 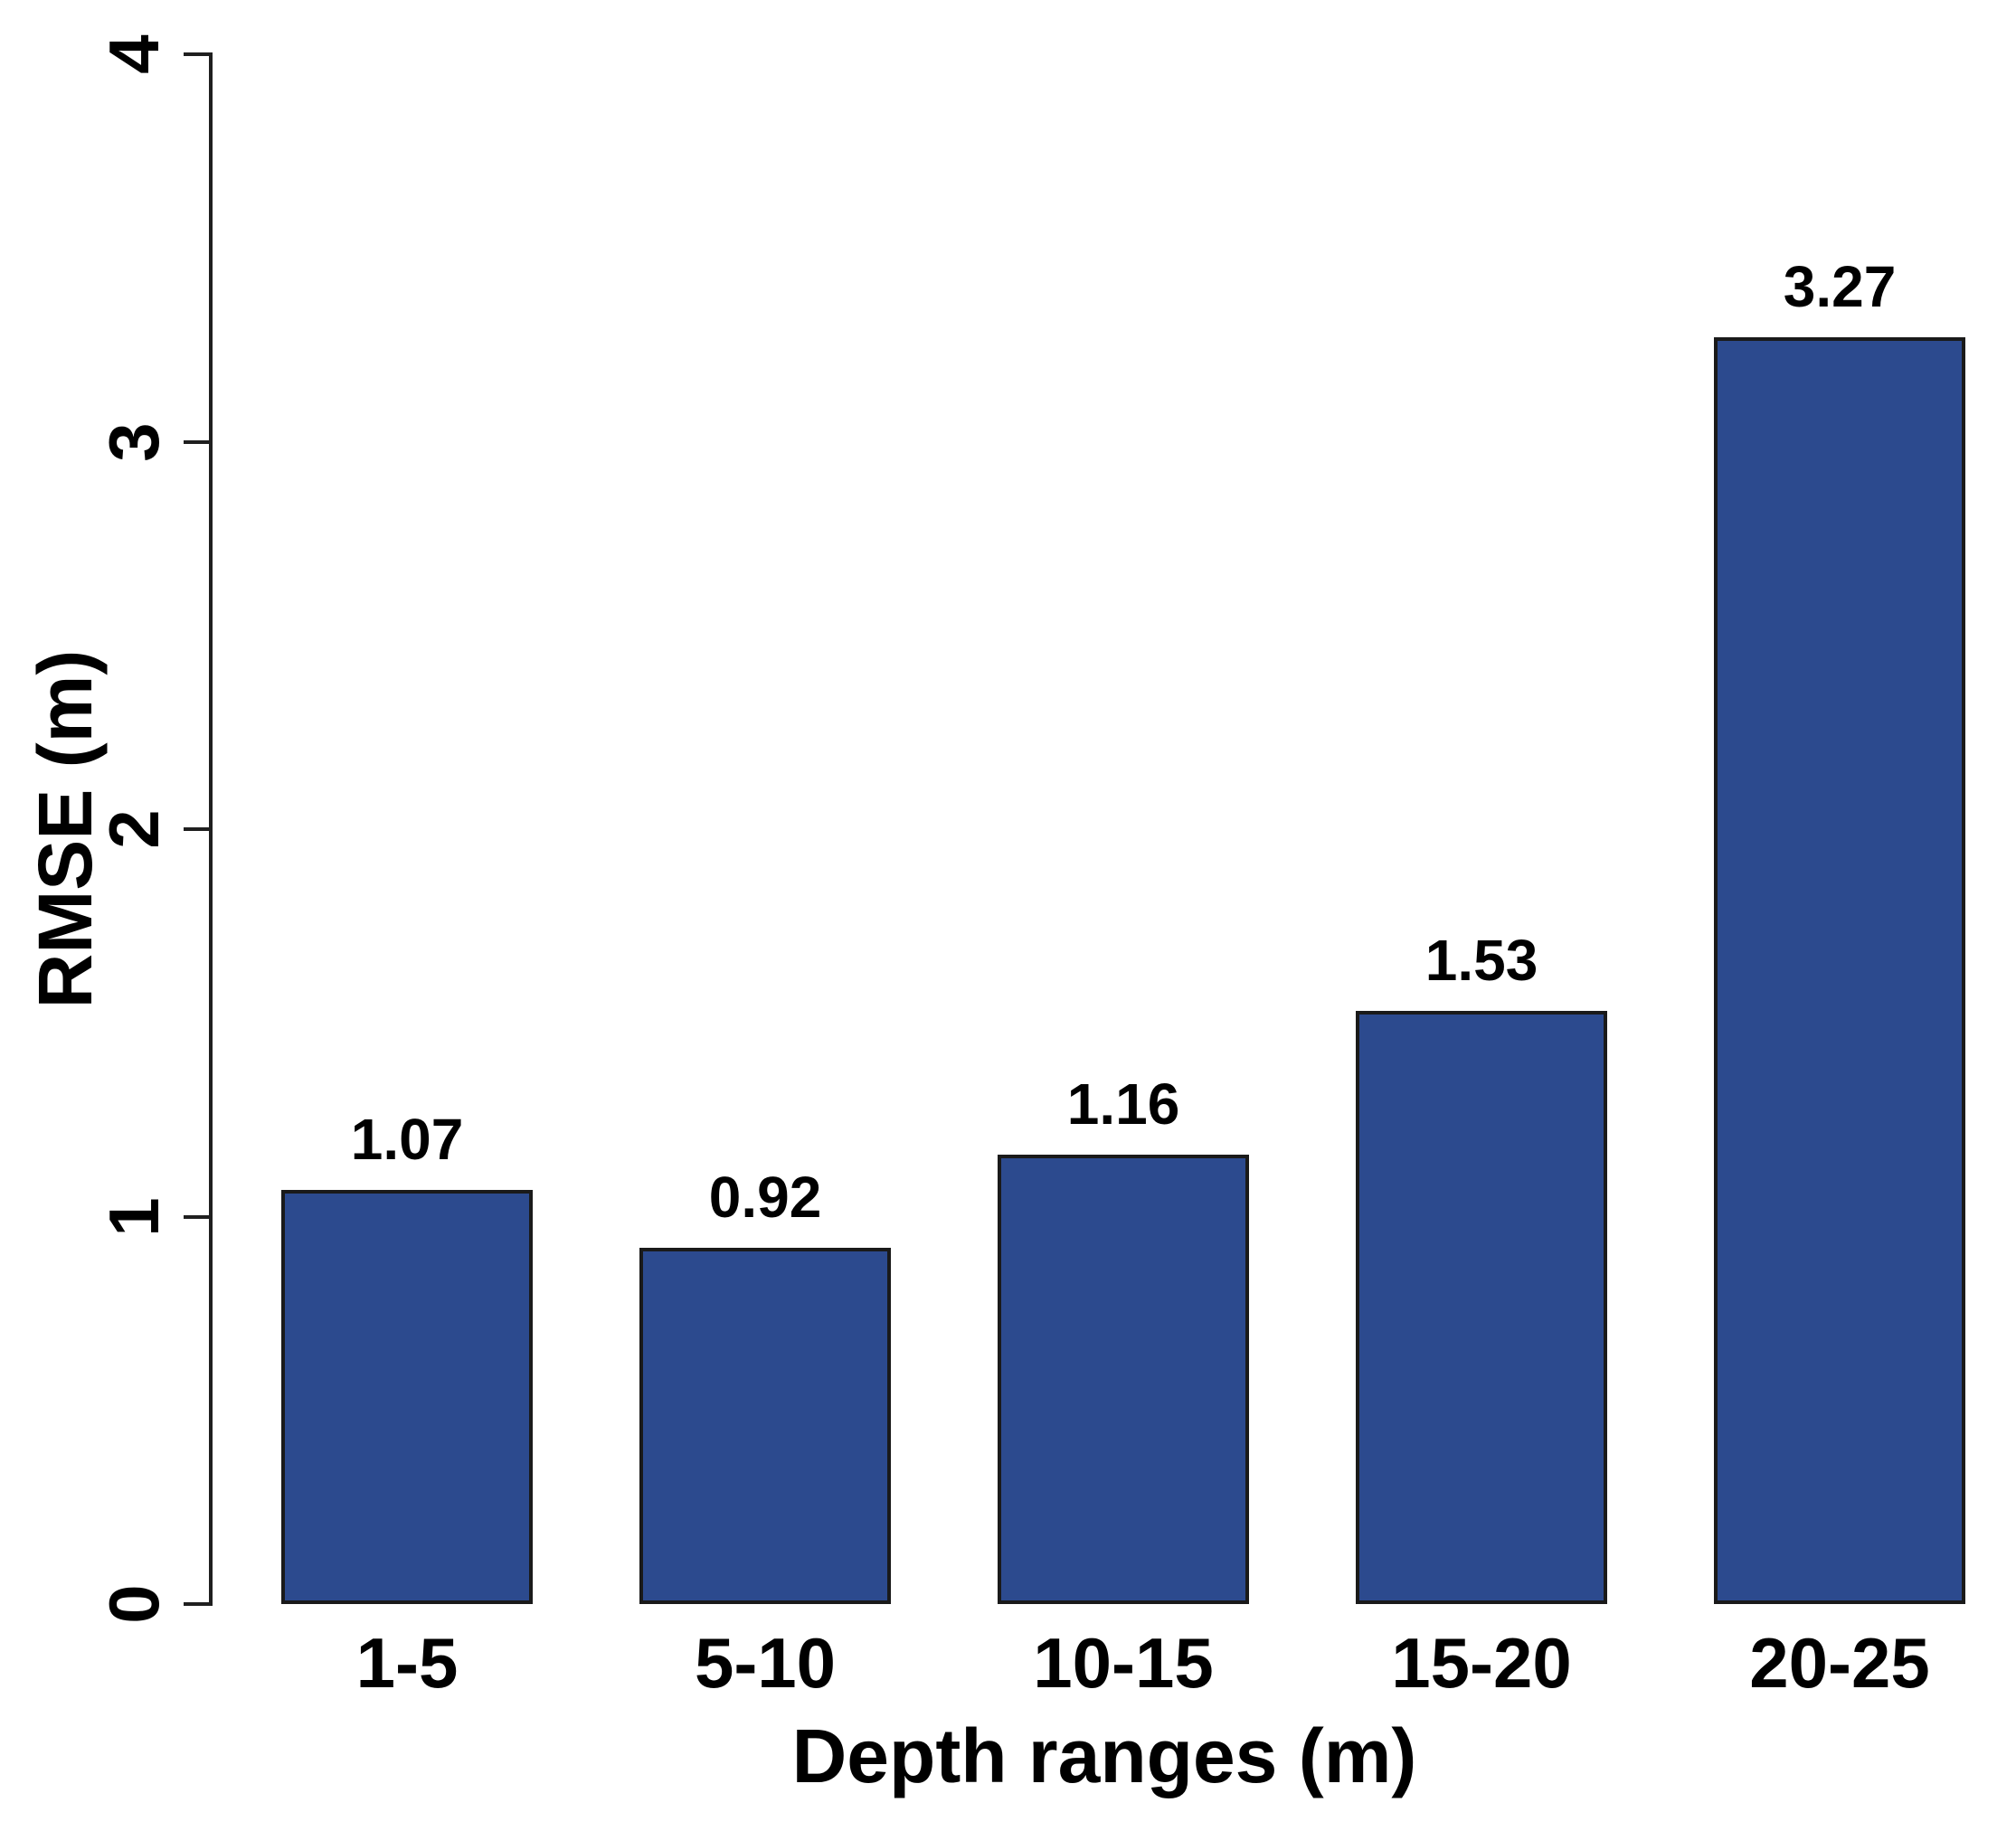 What do you see at coordinates (1123, 1104) in the screenshot?
I see `bar-value-label: 1.16` at bounding box center [1123, 1104].